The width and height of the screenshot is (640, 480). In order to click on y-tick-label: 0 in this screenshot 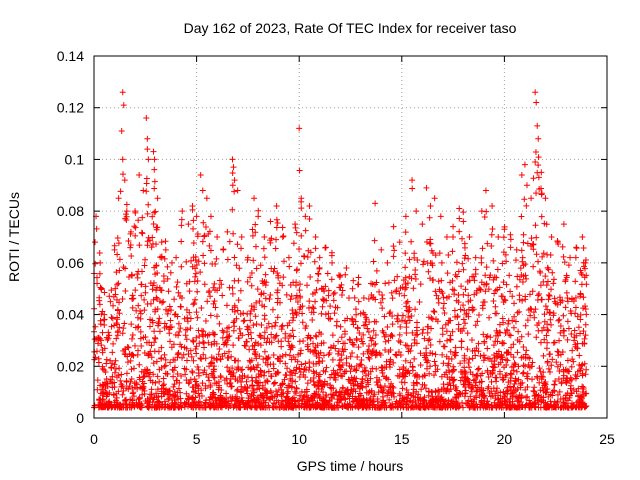, I will do `click(80, 418)`.